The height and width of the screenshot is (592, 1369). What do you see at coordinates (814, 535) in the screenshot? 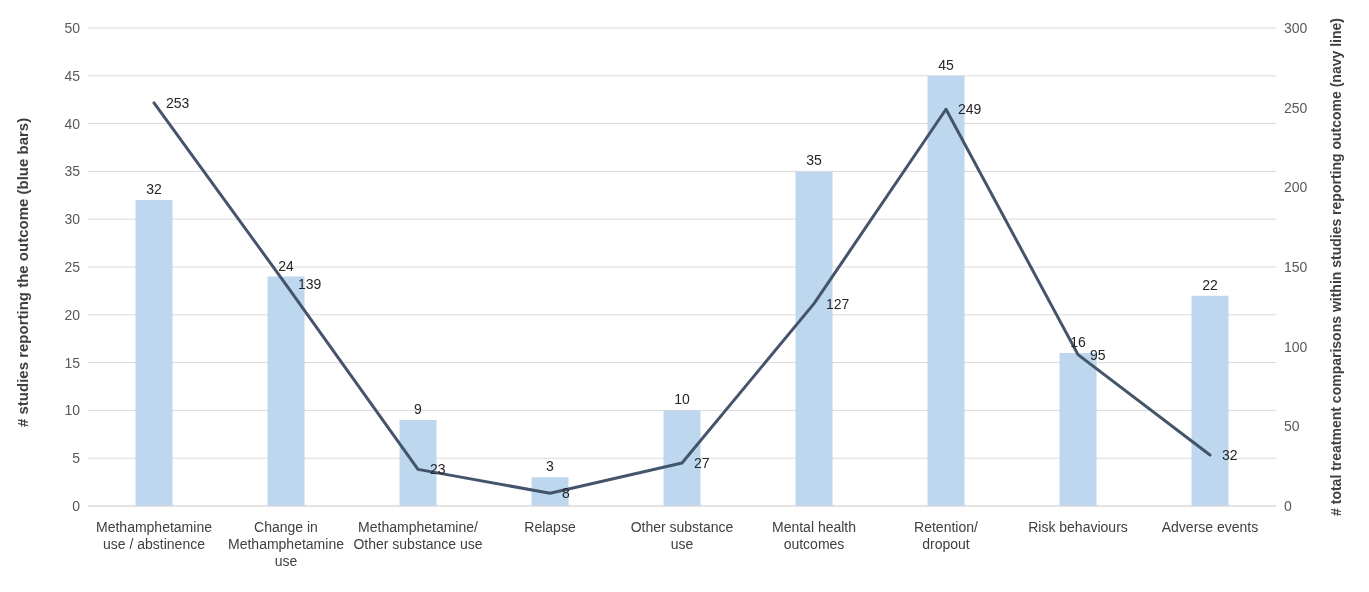
I see `x-tick-label: Mental health outcomes` at bounding box center [814, 535].